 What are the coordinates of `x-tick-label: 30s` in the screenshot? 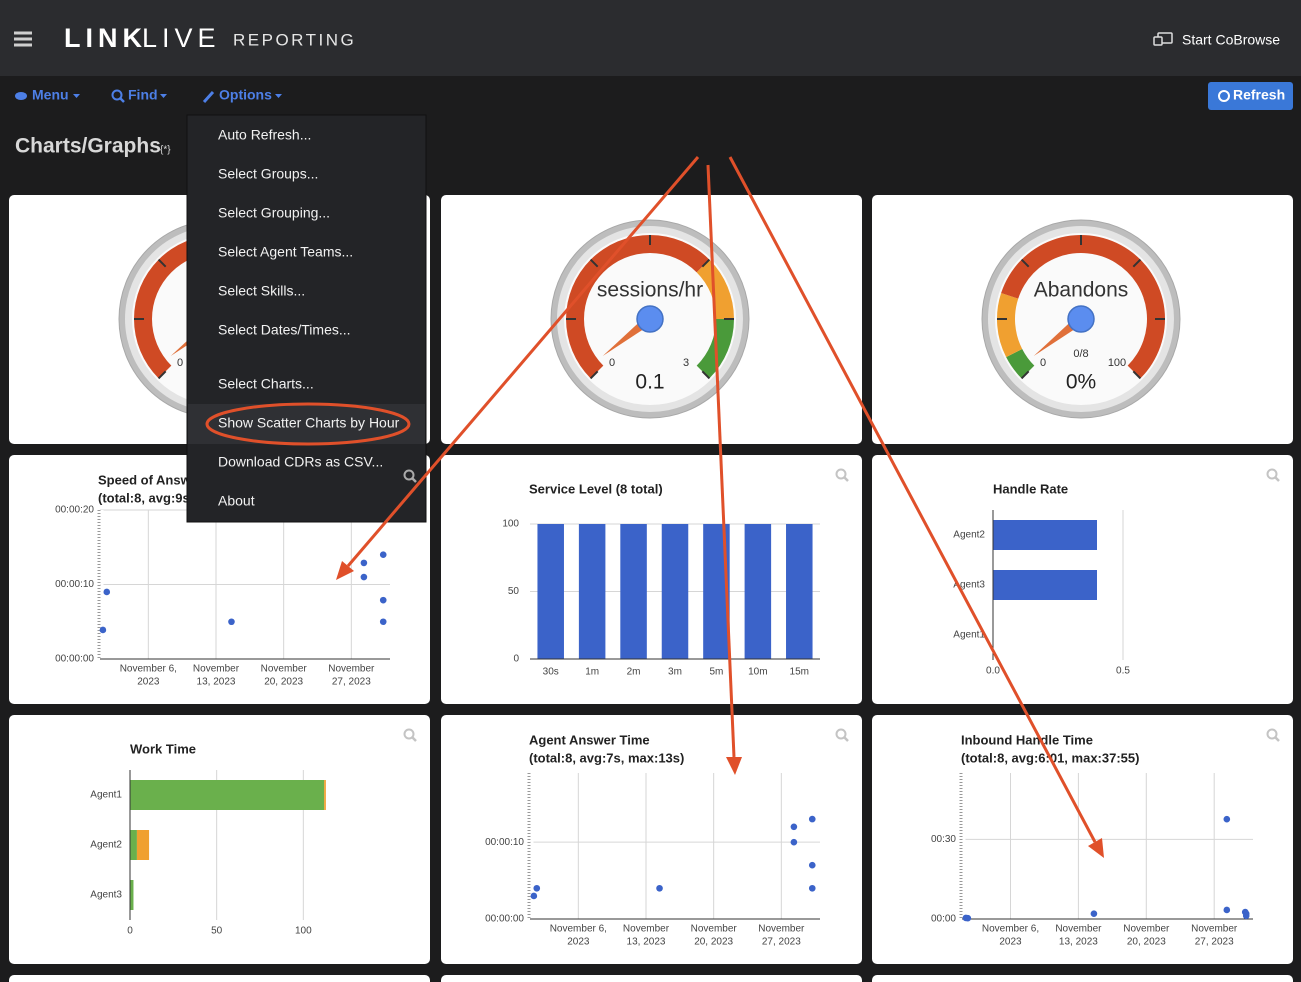 It's located at (551, 672).